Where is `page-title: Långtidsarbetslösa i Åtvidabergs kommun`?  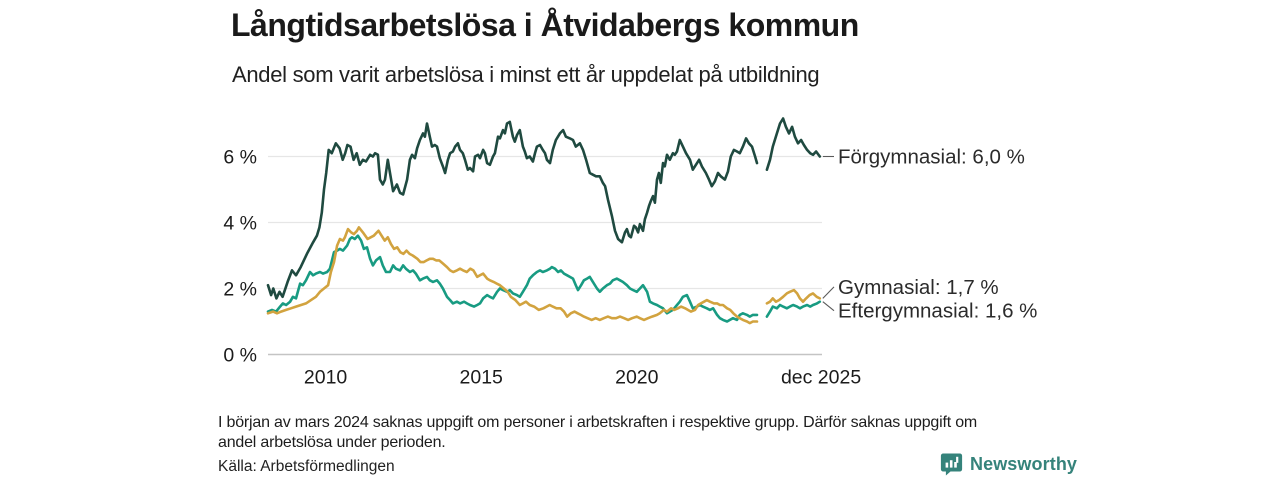 page-title: Långtidsarbetslösa i Åtvidabergs kommun is located at coordinates (545, 25).